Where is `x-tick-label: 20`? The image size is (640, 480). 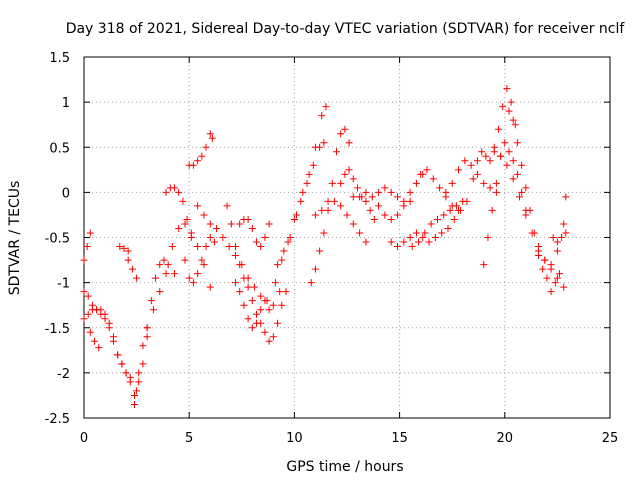 x-tick-label: 20 is located at coordinates (505, 438).